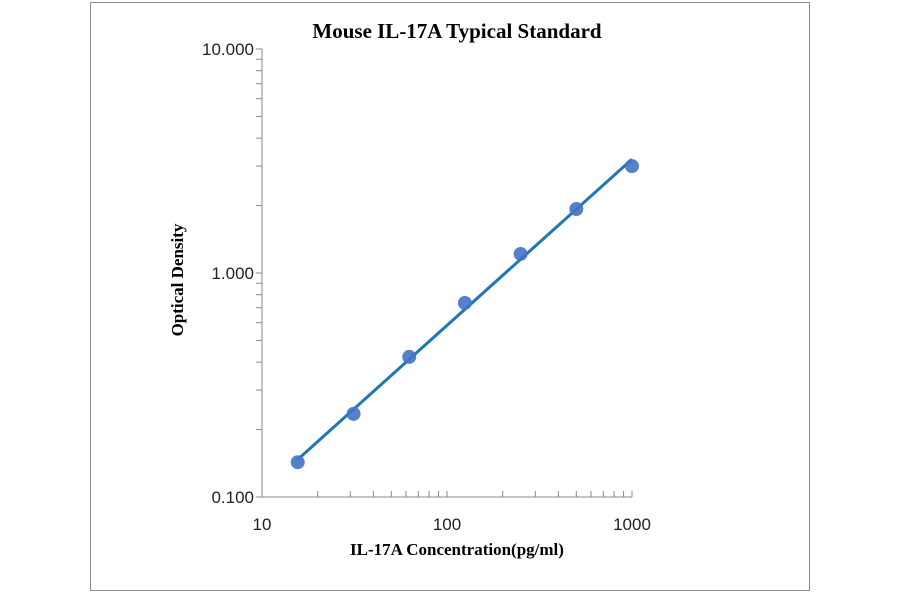  I want to click on x-axis-label: IL-17A Concentration(pg/ml), so click(457, 549).